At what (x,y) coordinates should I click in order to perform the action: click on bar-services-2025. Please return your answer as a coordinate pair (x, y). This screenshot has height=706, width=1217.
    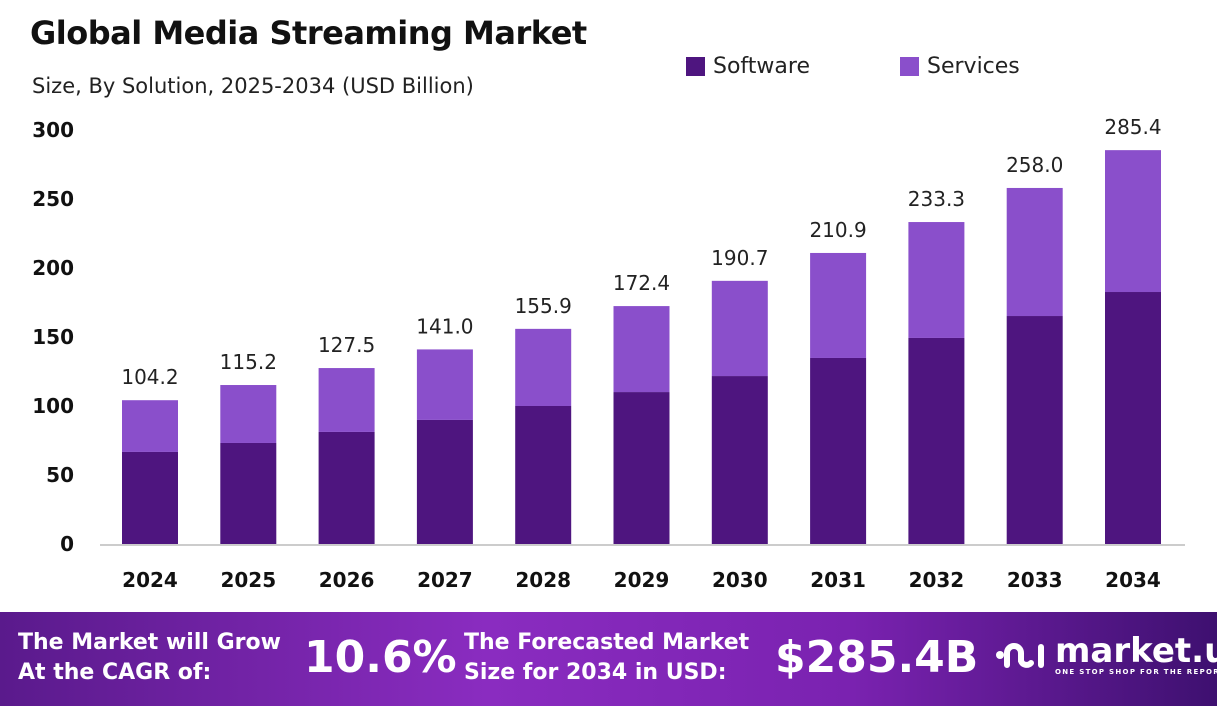
    Looking at the image, I should click on (248, 414).